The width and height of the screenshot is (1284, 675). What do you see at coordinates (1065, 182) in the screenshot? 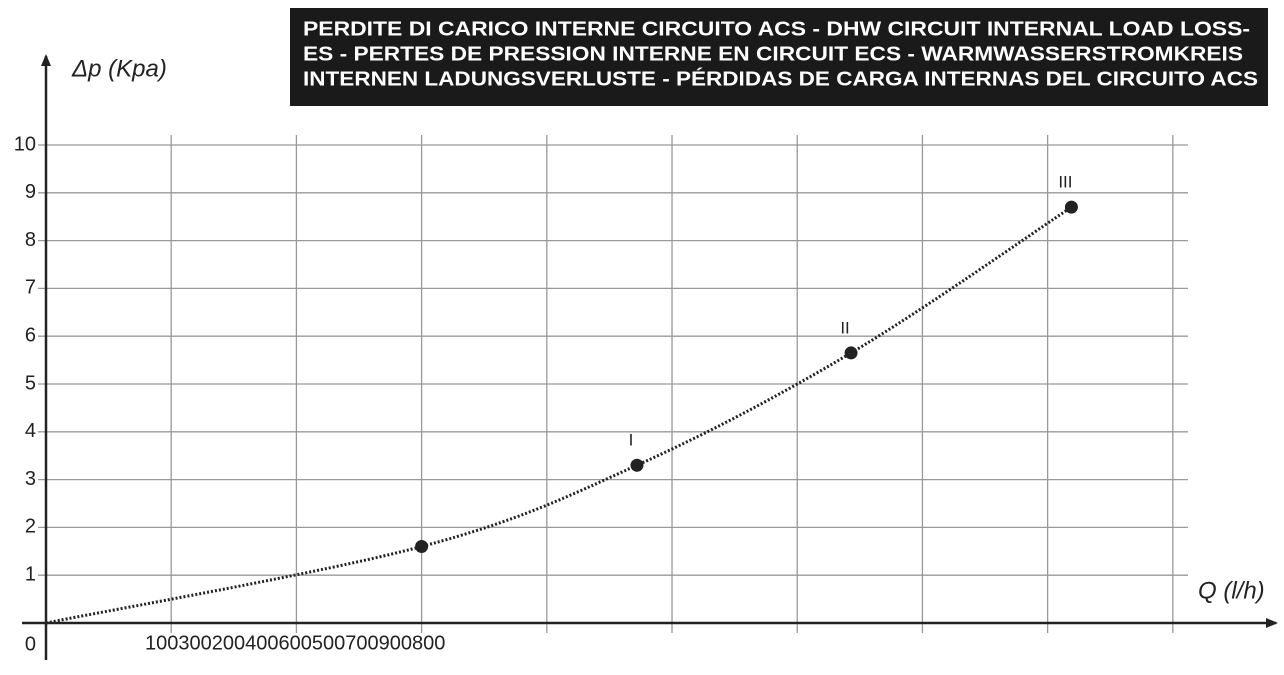
I see `point-label: III` at bounding box center [1065, 182].